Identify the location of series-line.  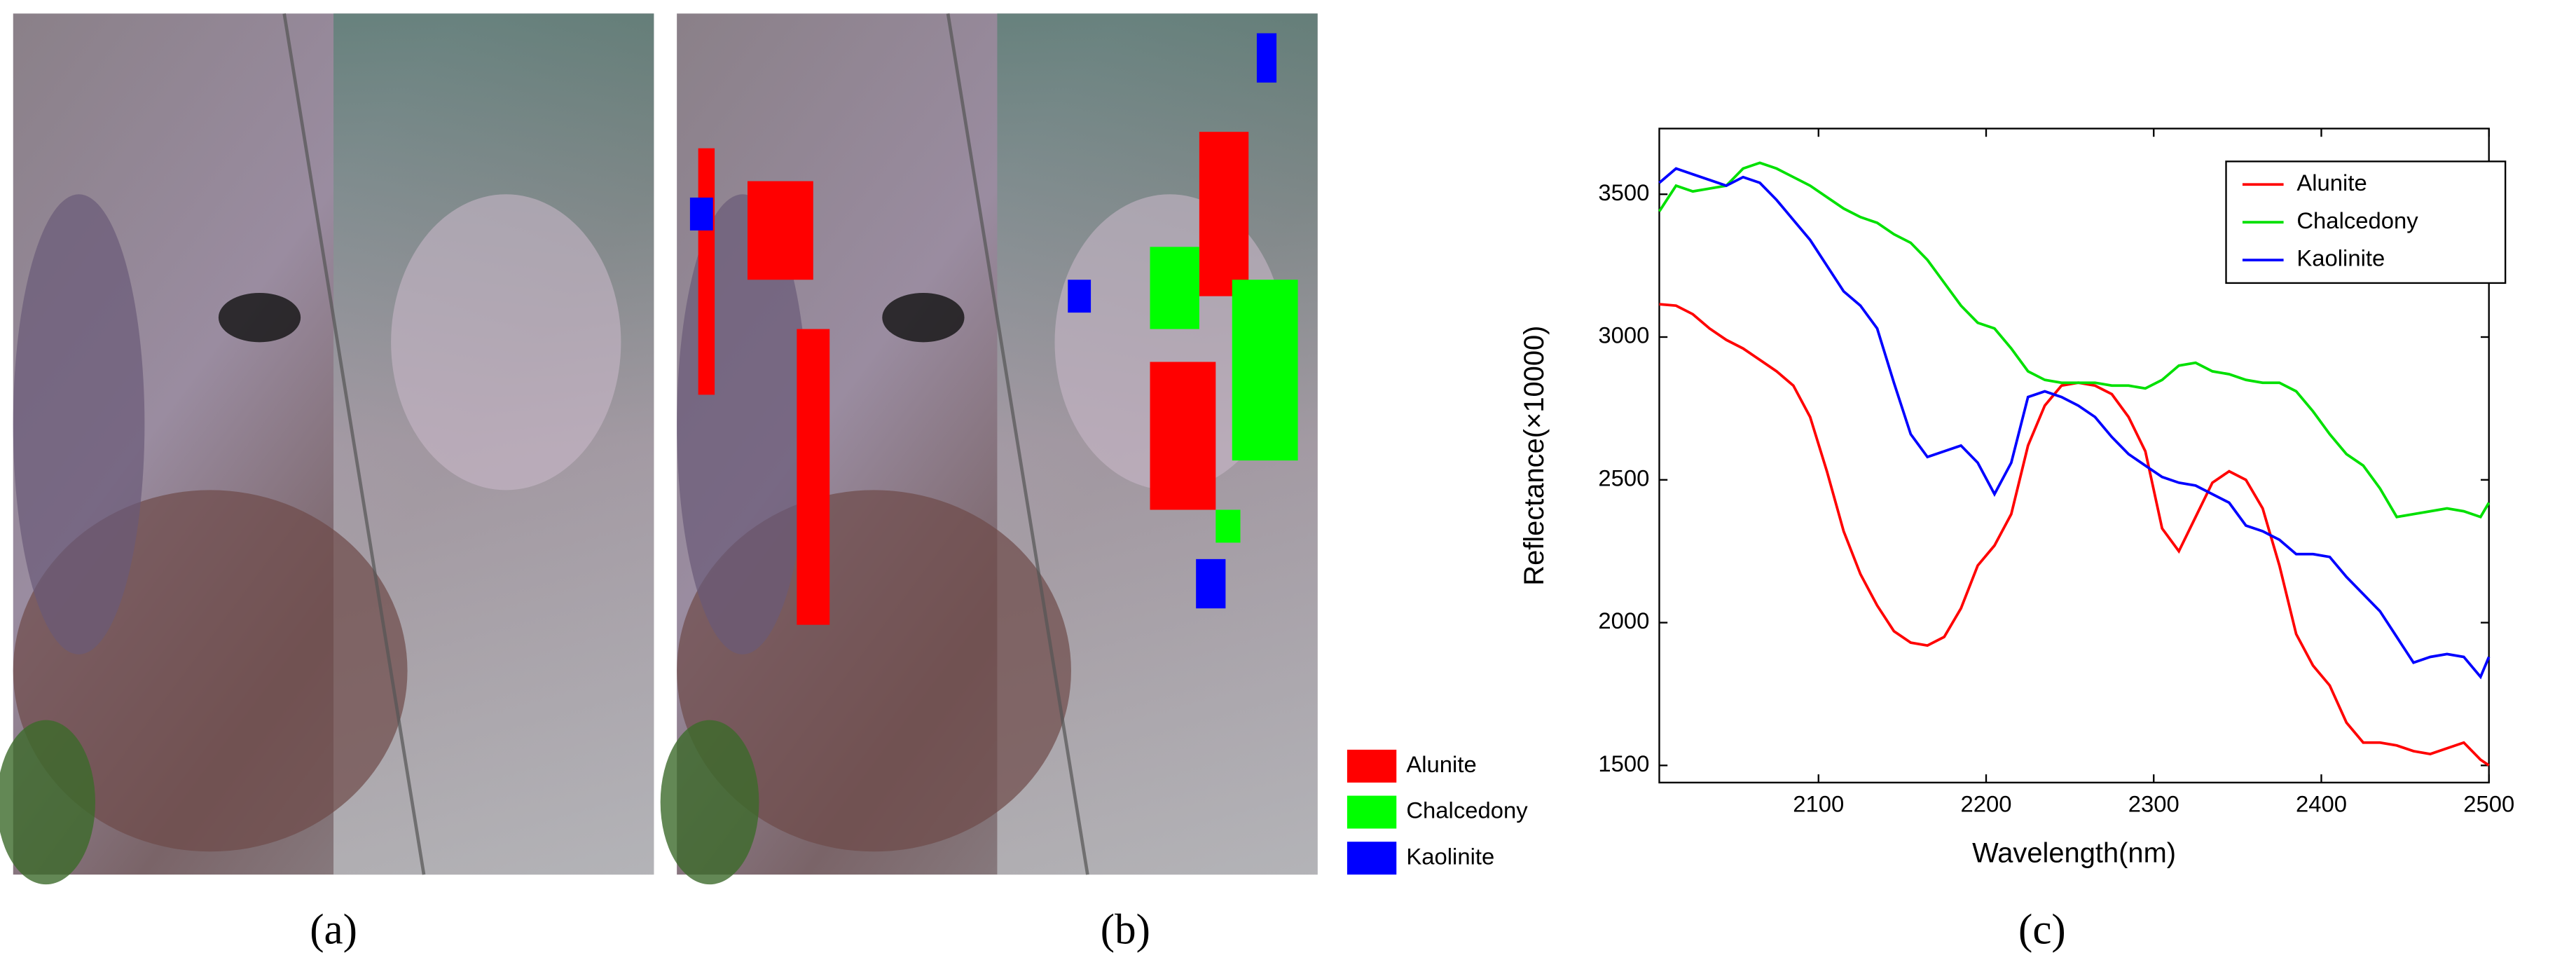
(2074, 340).